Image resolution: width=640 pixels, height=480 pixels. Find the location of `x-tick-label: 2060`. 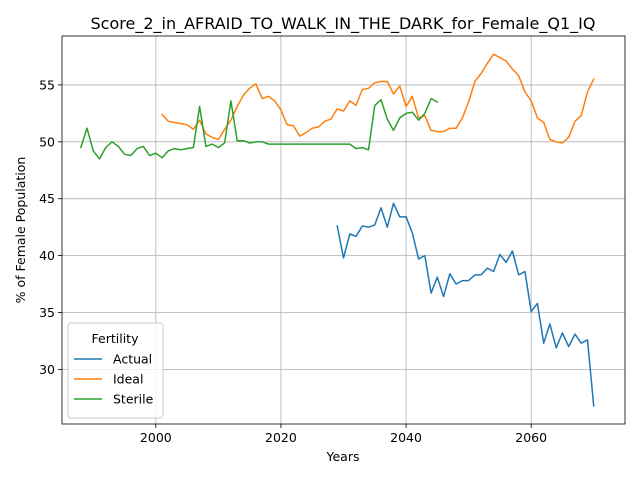

x-tick-label: 2060 is located at coordinates (531, 437).